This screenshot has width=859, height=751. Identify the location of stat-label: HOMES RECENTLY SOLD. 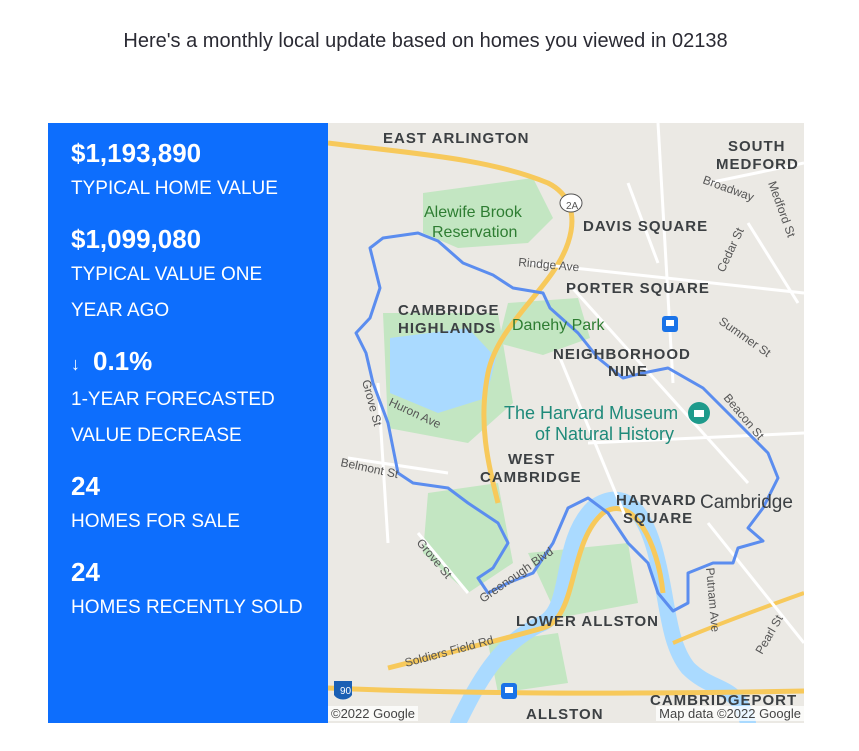
(187, 607).